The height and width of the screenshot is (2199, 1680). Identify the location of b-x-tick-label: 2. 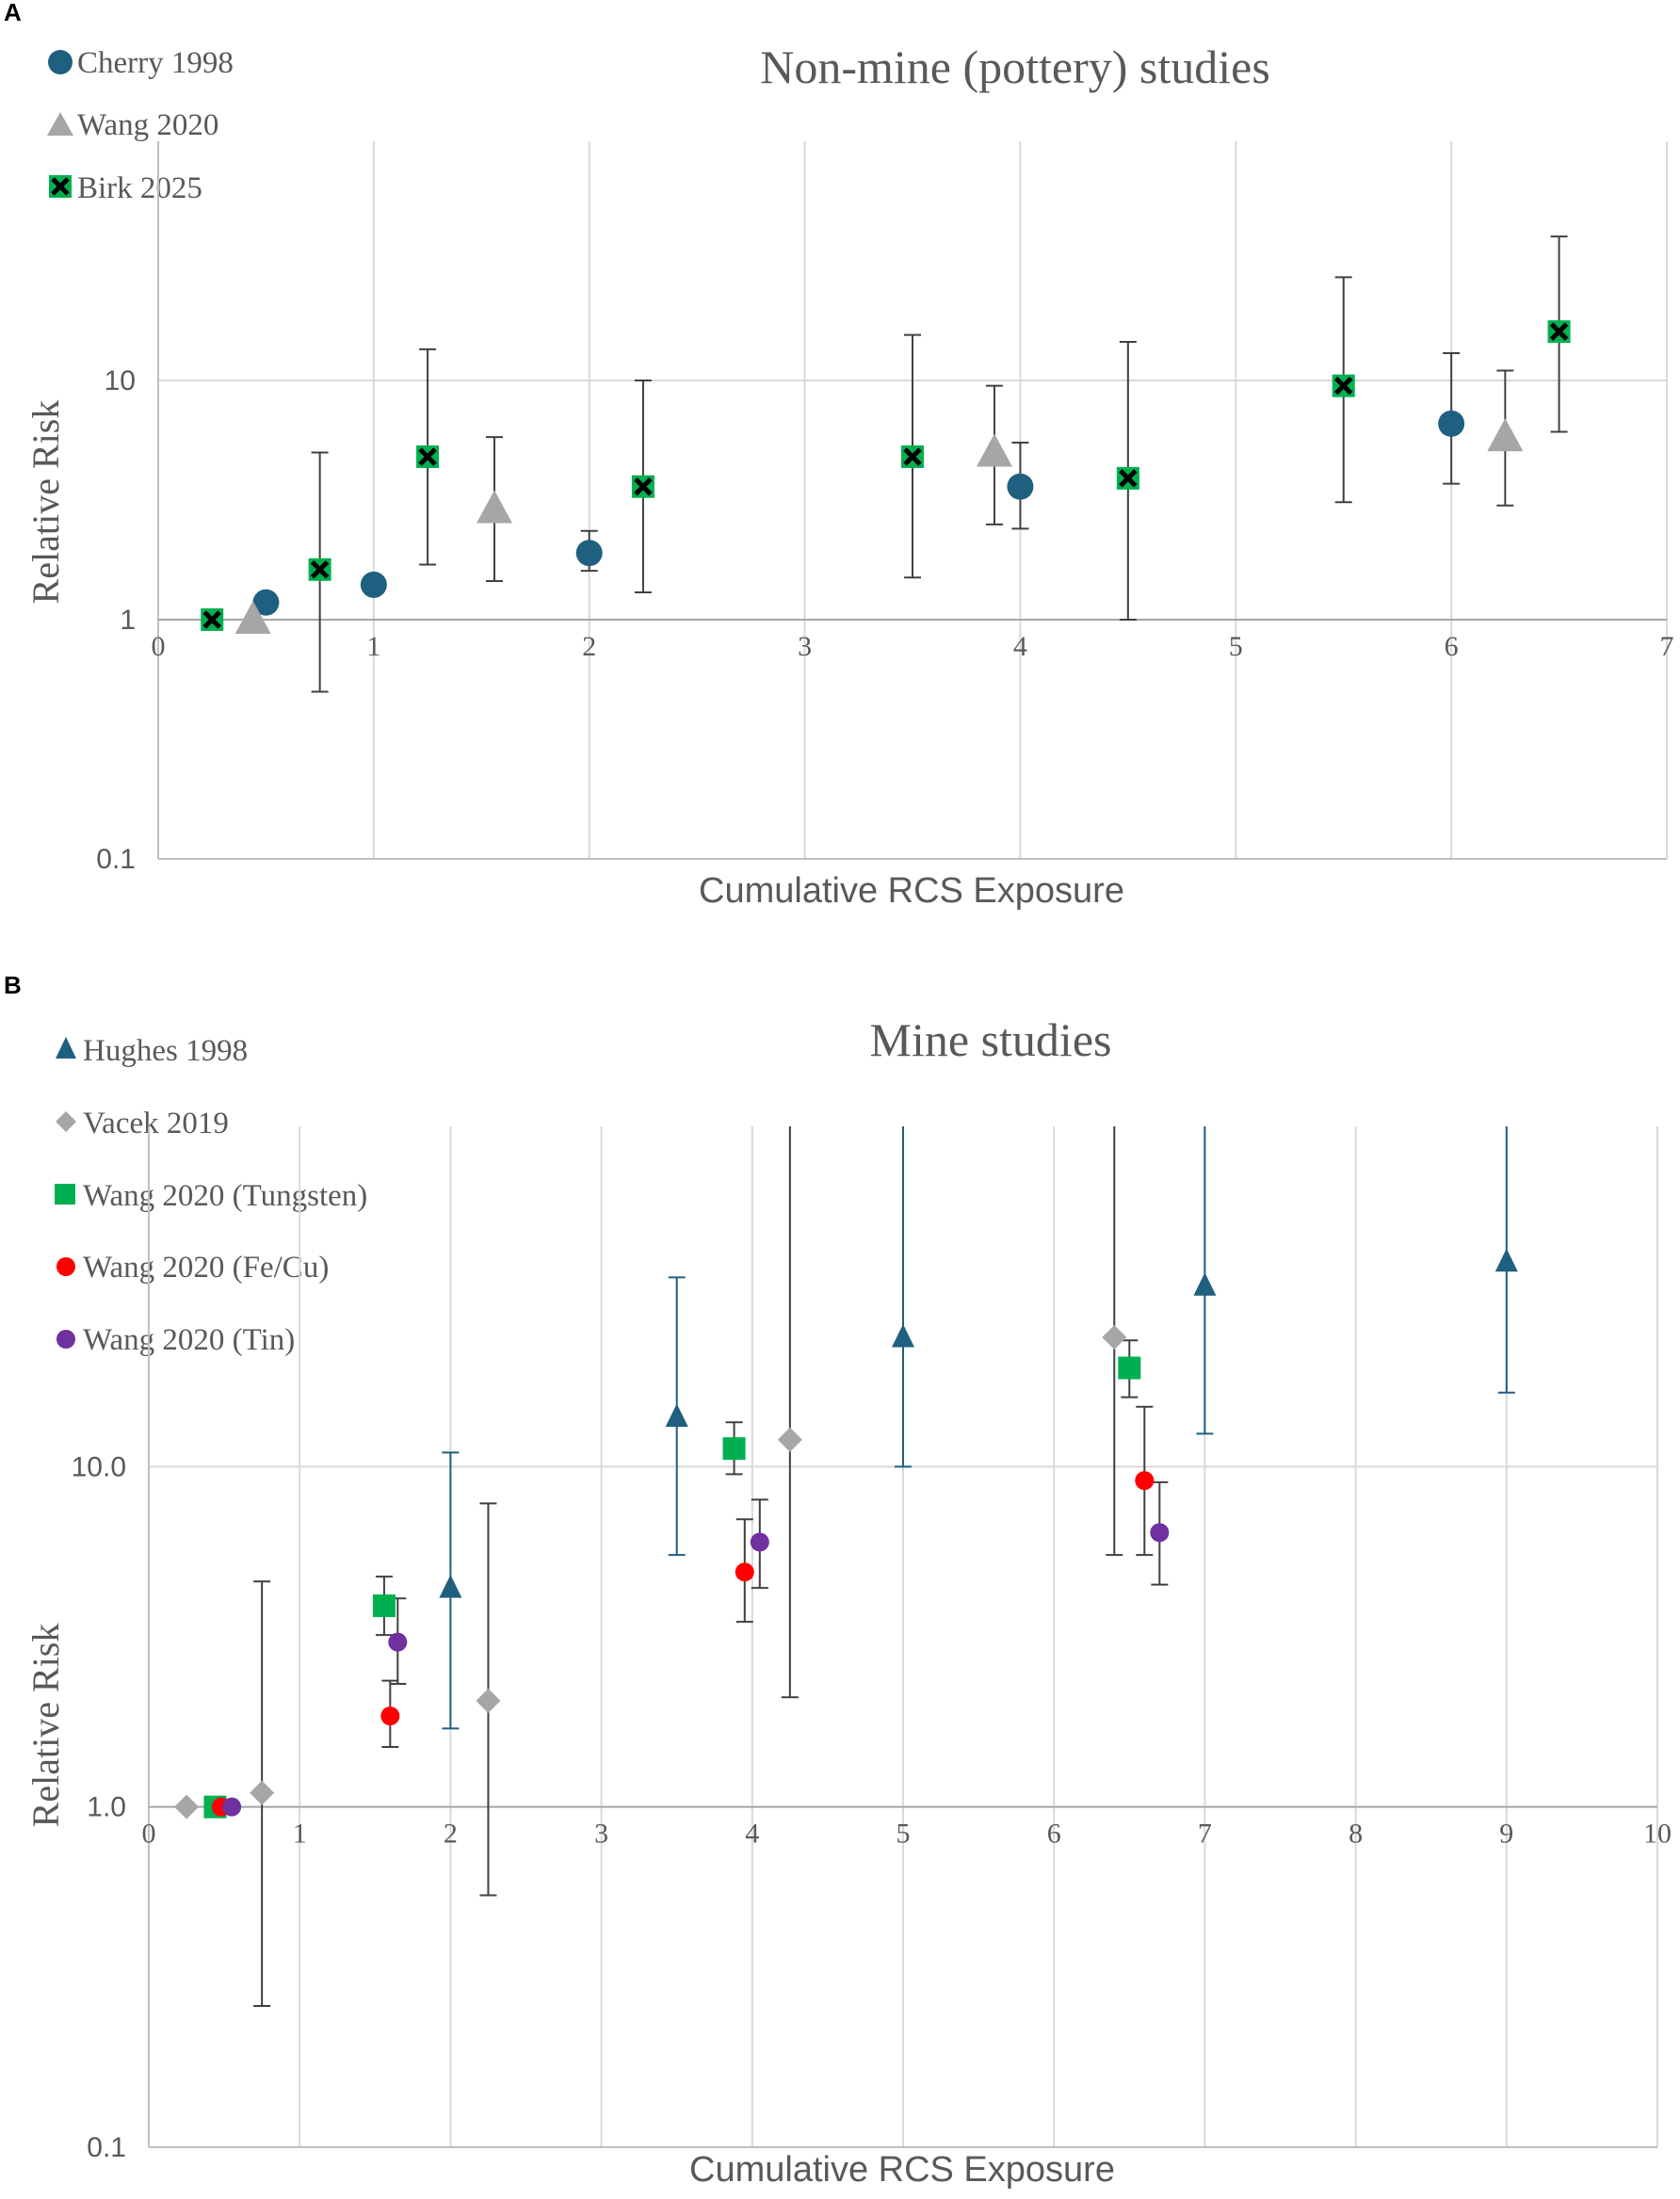
(451, 1834).